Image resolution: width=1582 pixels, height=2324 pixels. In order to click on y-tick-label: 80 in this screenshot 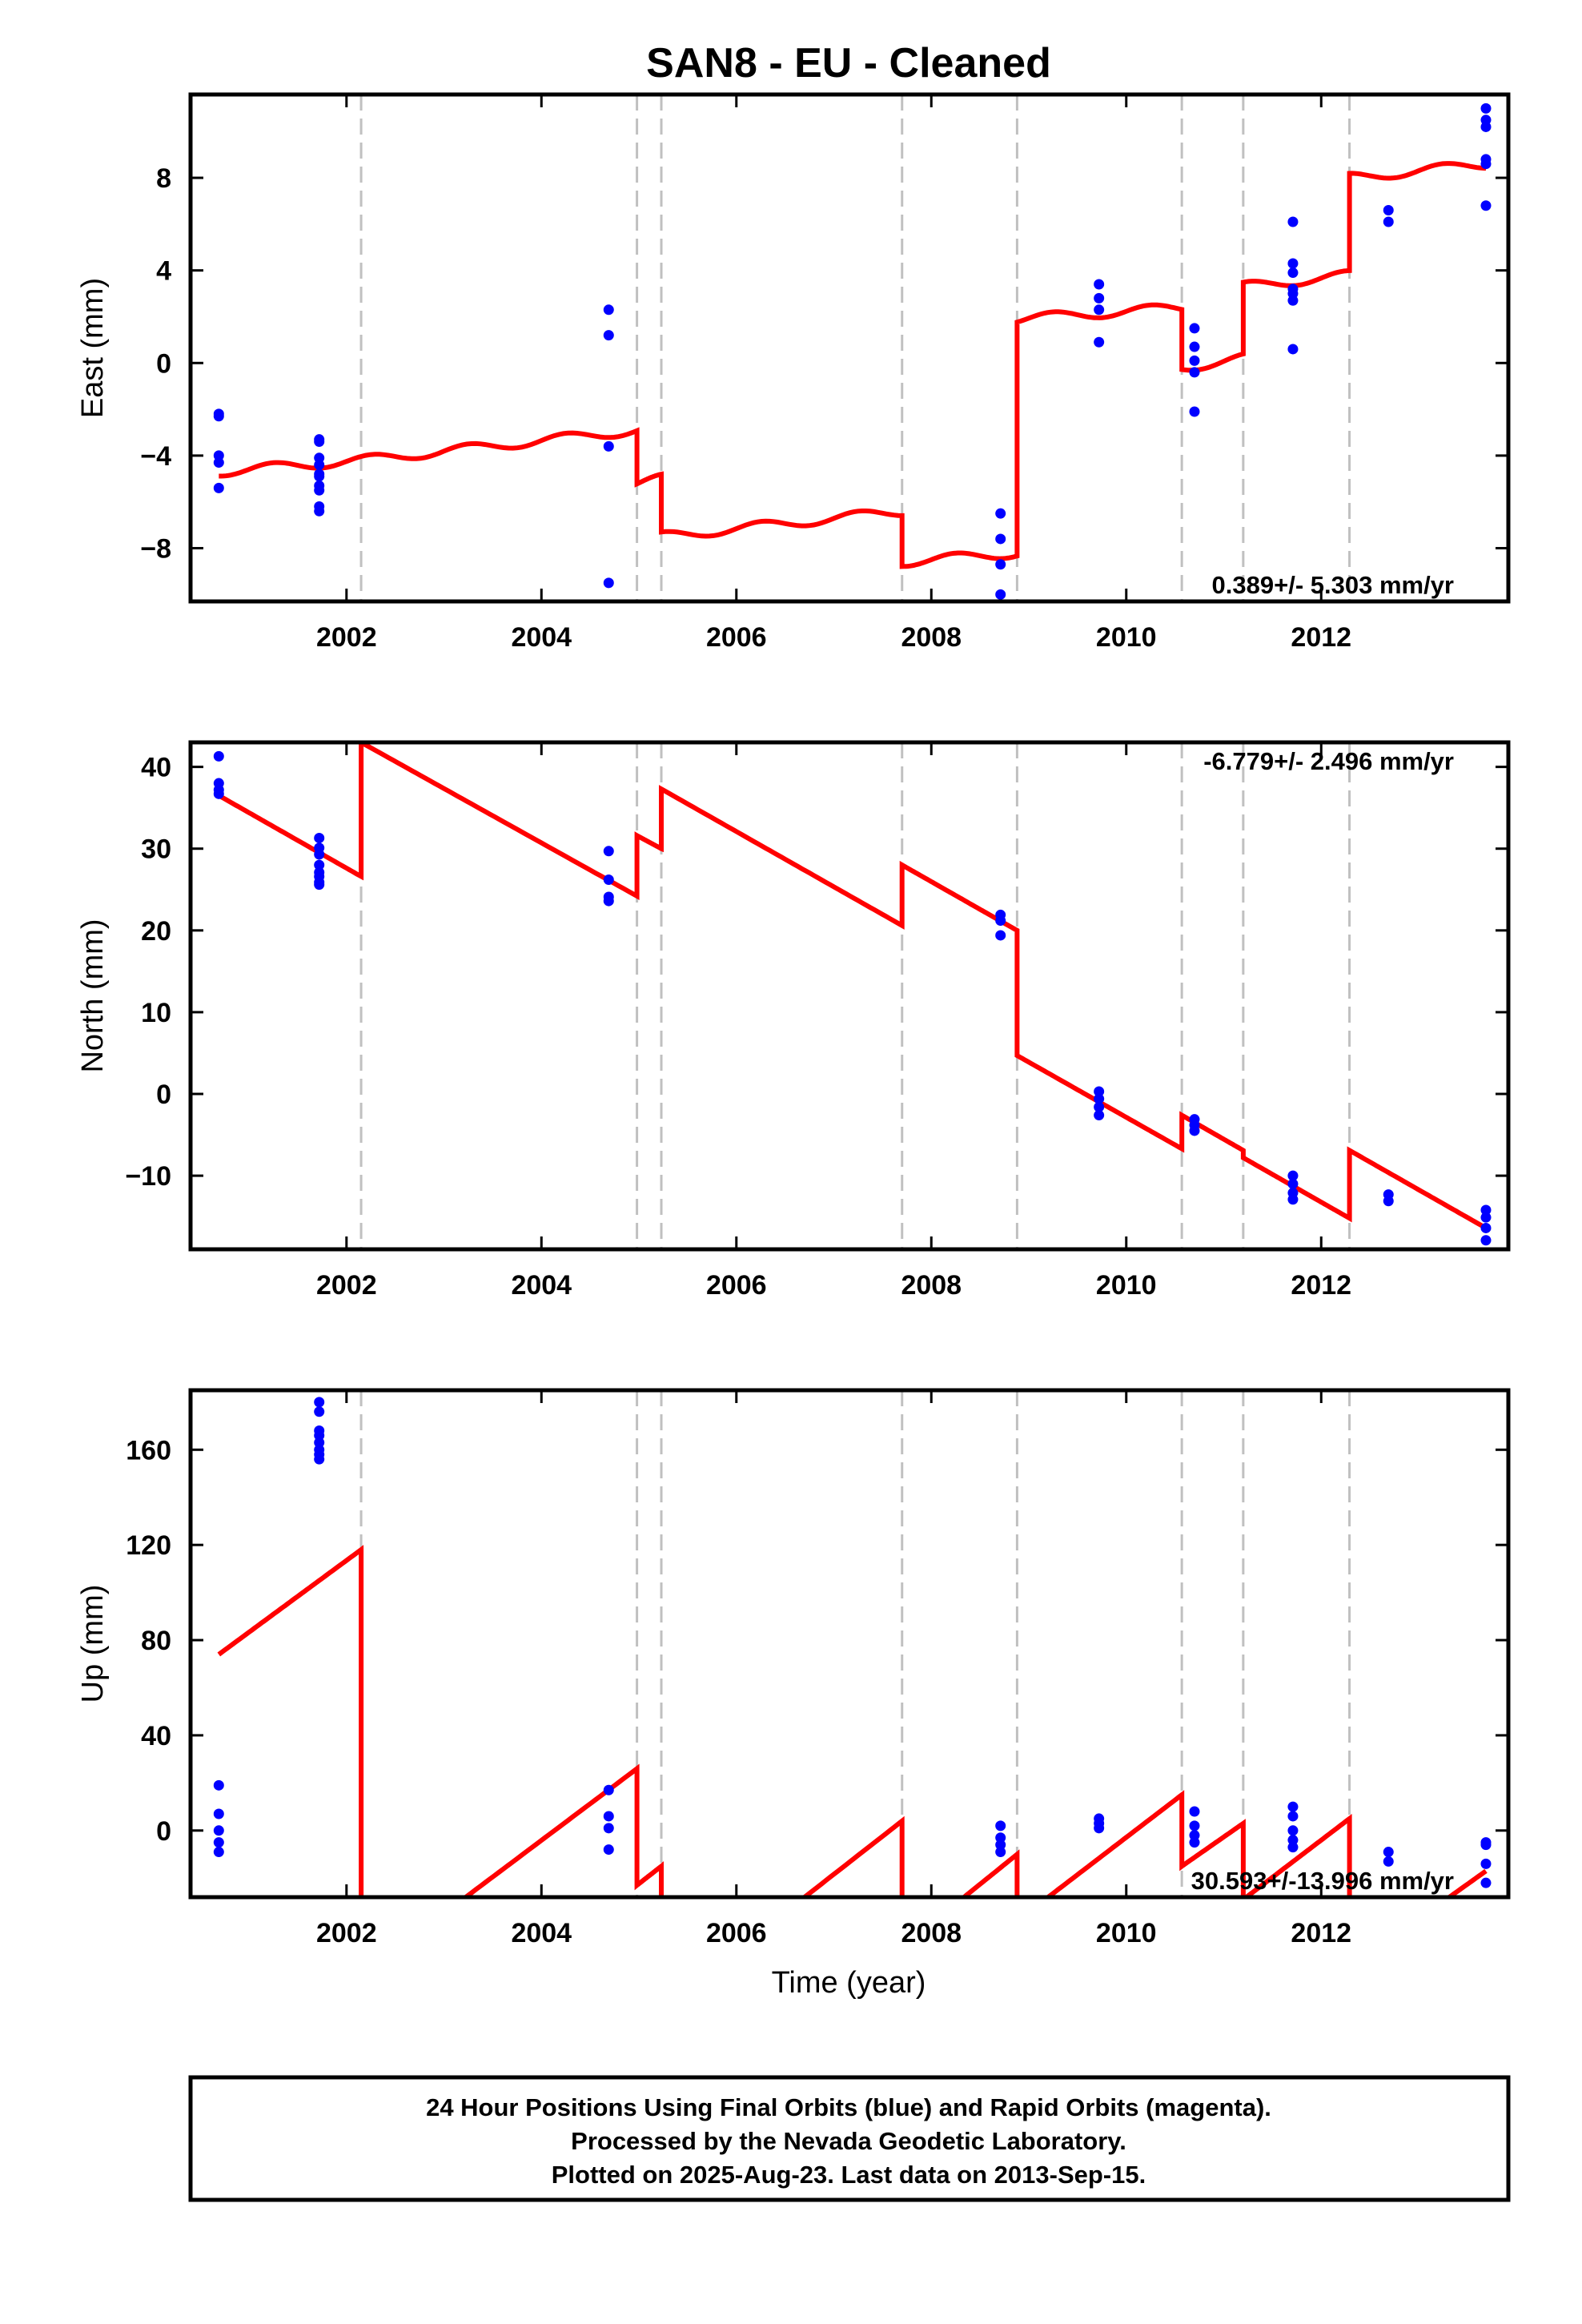, I will do `click(156, 1641)`.